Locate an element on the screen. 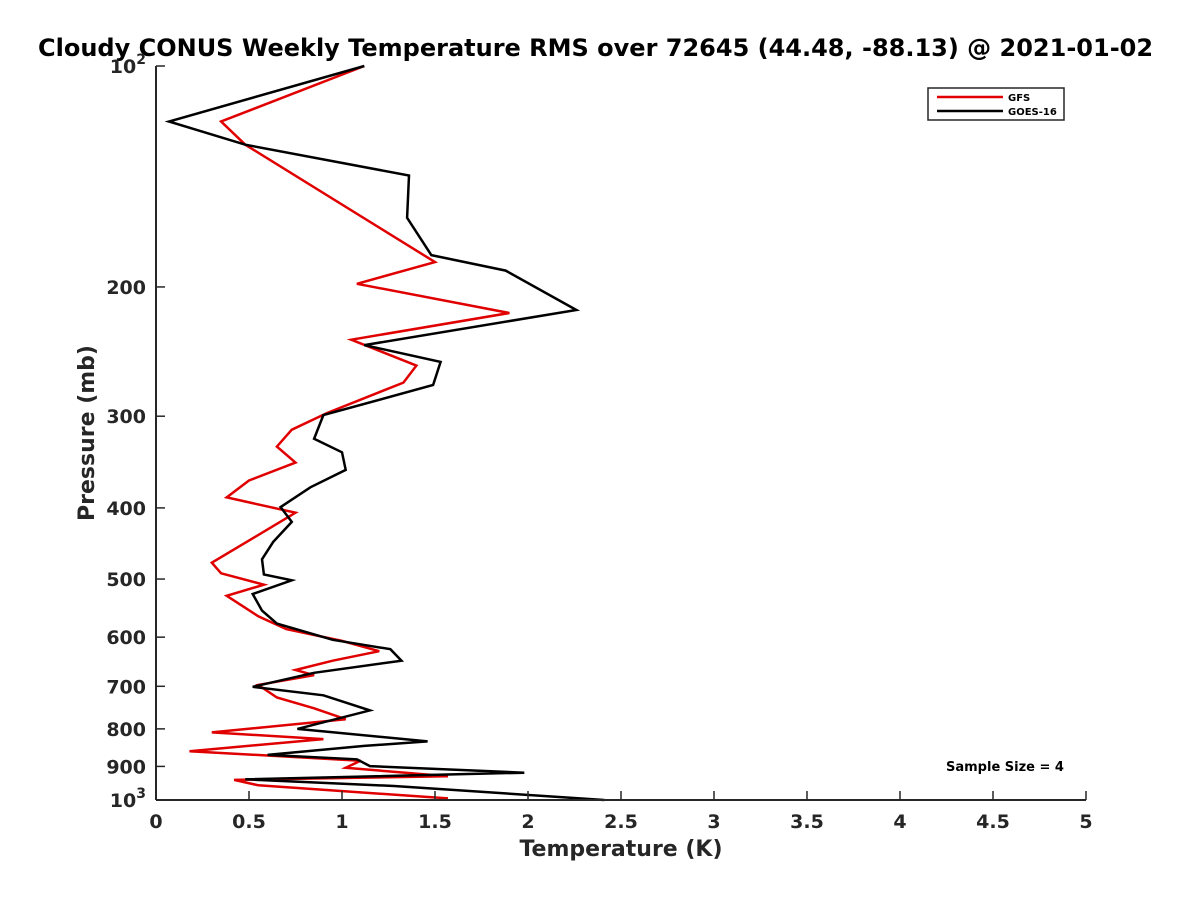  x-axis-label: Temperature (K) is located at coordinates (620, 849).